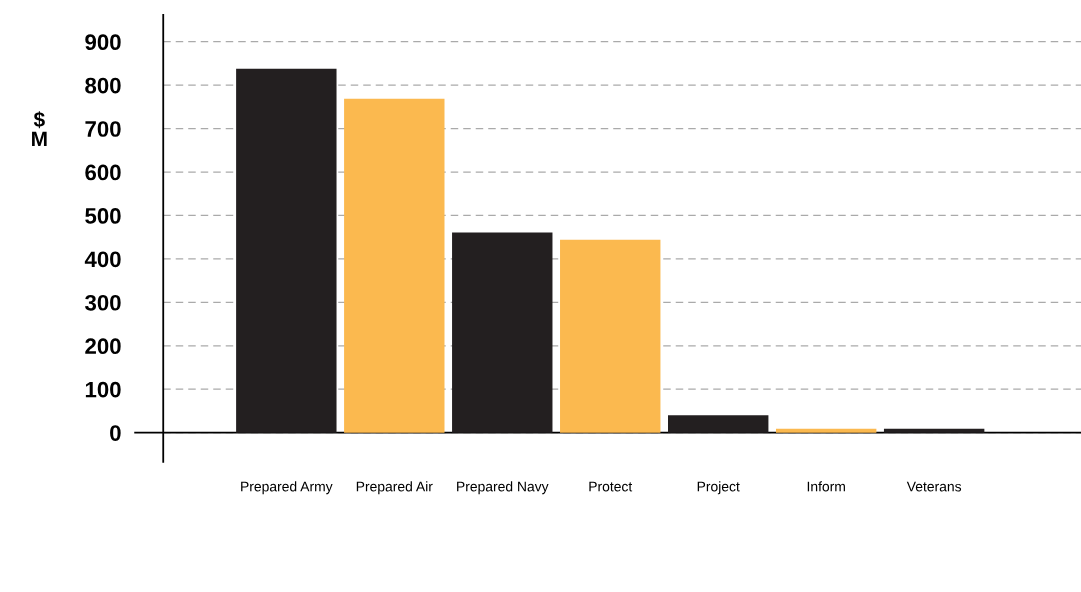 The height and width of the screenshot is (592, 1081). What do you see at coordinates (103, 216) in the screenshot?
I see `y-tick-label: 500` at bounding box center [103, 216].